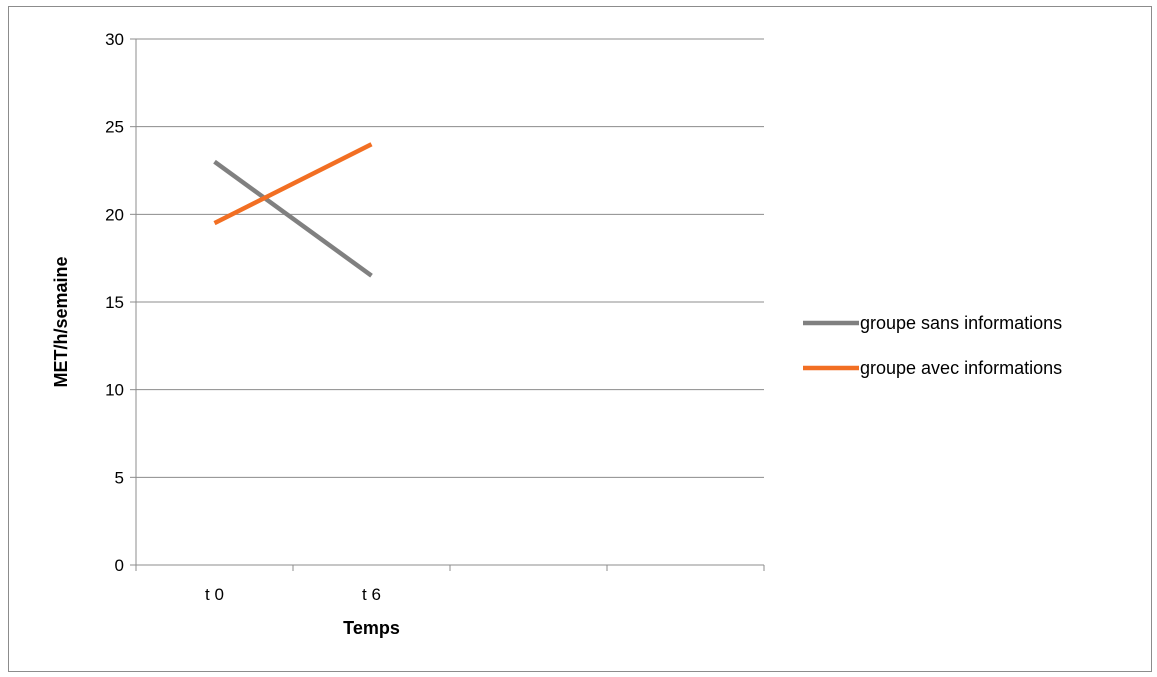  I want to click on y-tick-label: 15, so click(114, 302).